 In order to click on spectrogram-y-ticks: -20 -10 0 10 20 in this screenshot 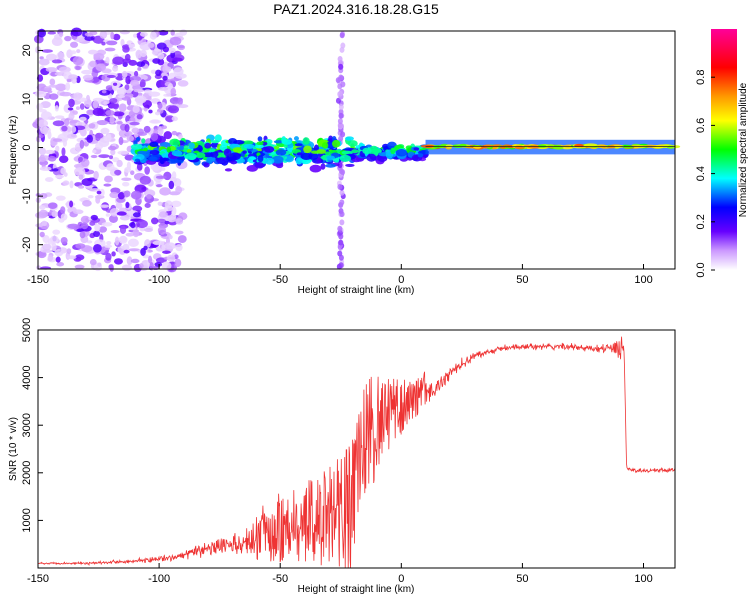, I will do `click(32, 148)`.